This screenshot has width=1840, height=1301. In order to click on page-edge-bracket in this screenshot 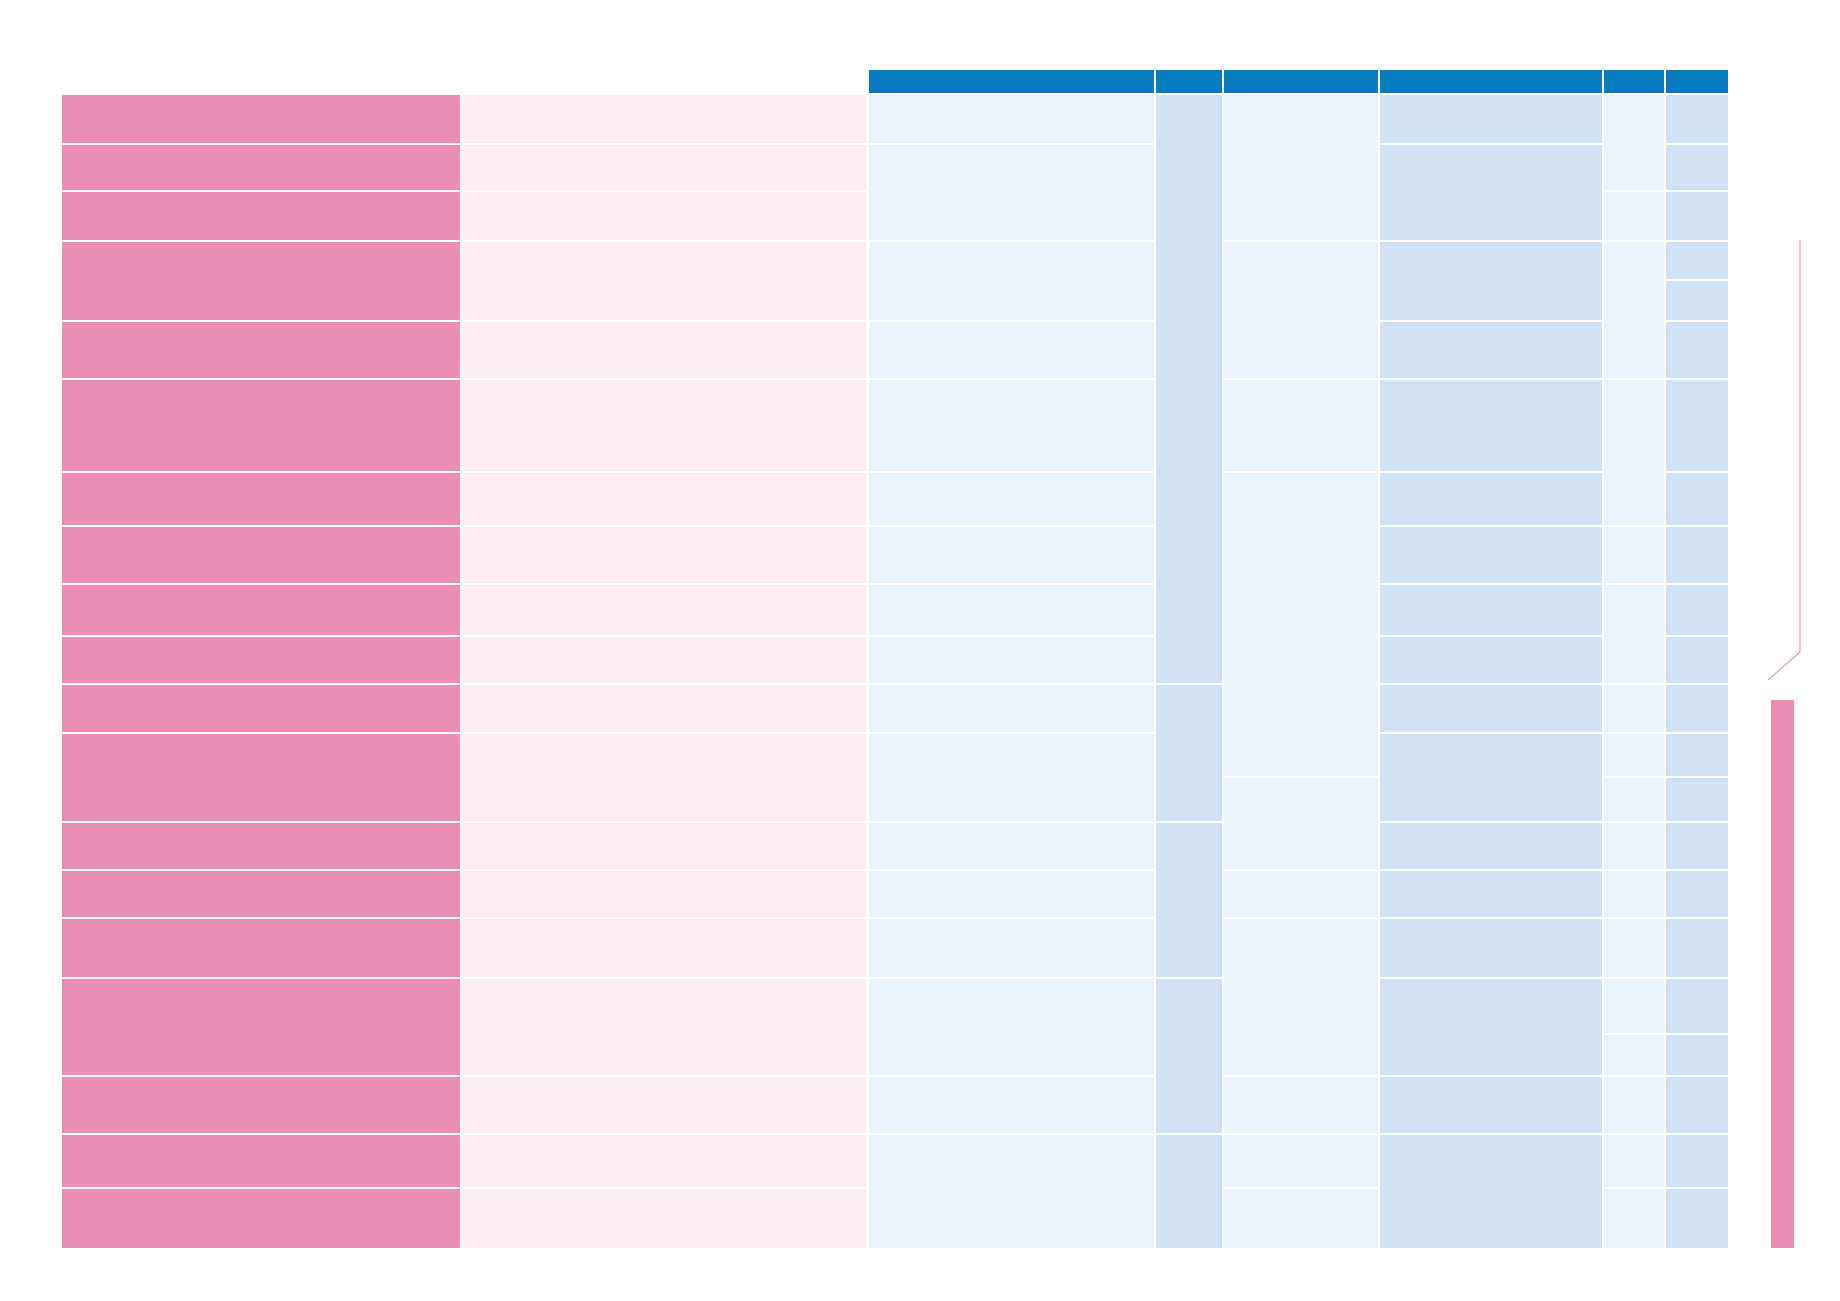, I will do `click(1784, 460)`.